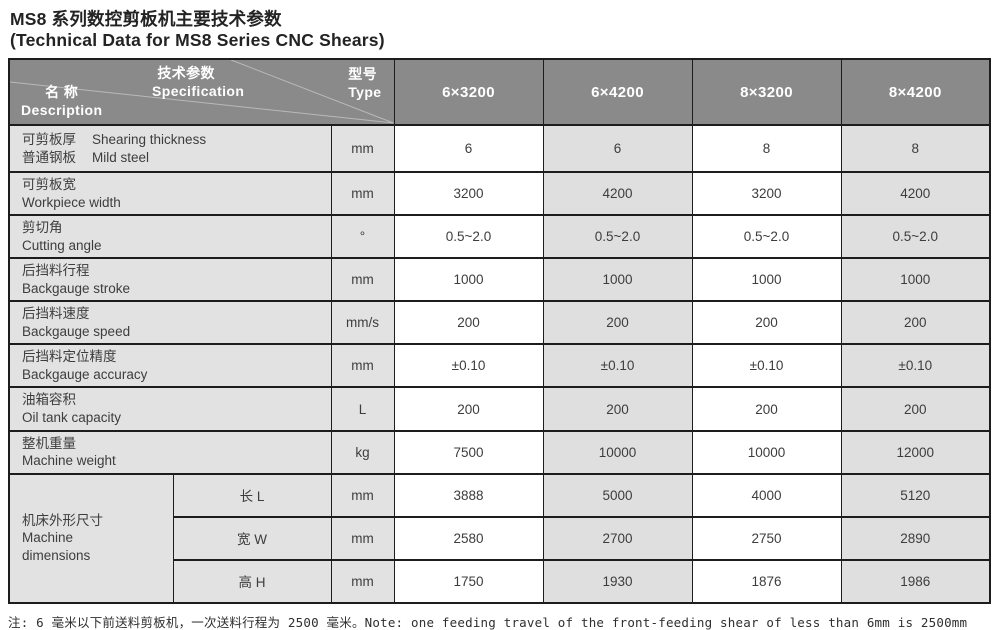 The width and height of the screenshot is (997, 630). What do you see at coordinates (468, 495) in the screenshot?
I see `value-cell: 3888` at bounding box center [468, 495].